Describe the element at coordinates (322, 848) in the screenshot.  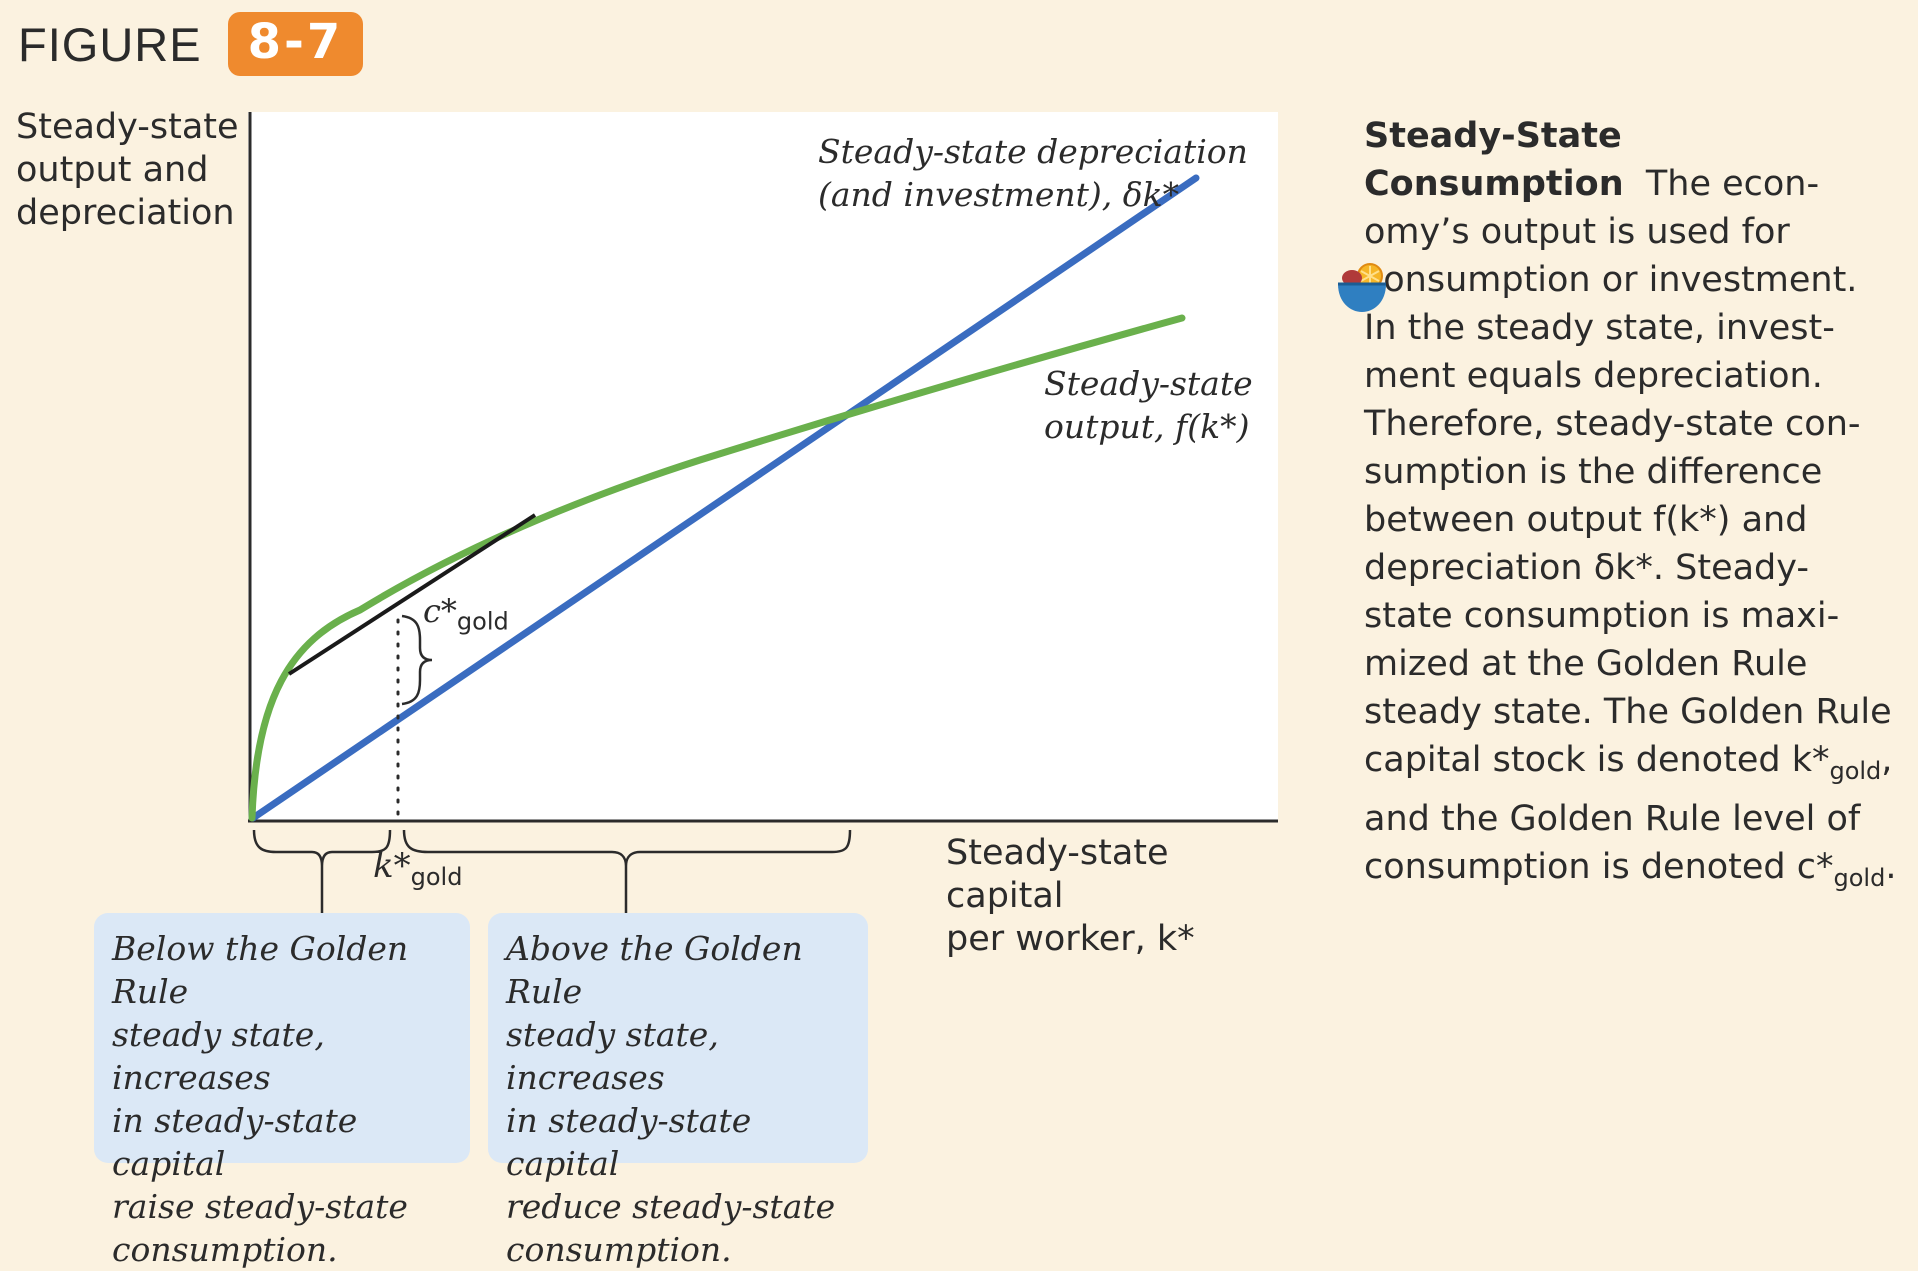
I see `below-golden-rule-brace` at that location.